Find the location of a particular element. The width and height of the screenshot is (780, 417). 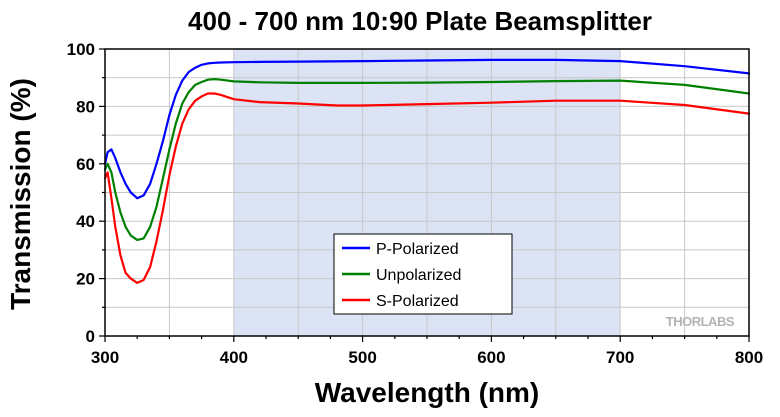

thorlabs-watermark: THORLABS is located at coordinates (700, 321).